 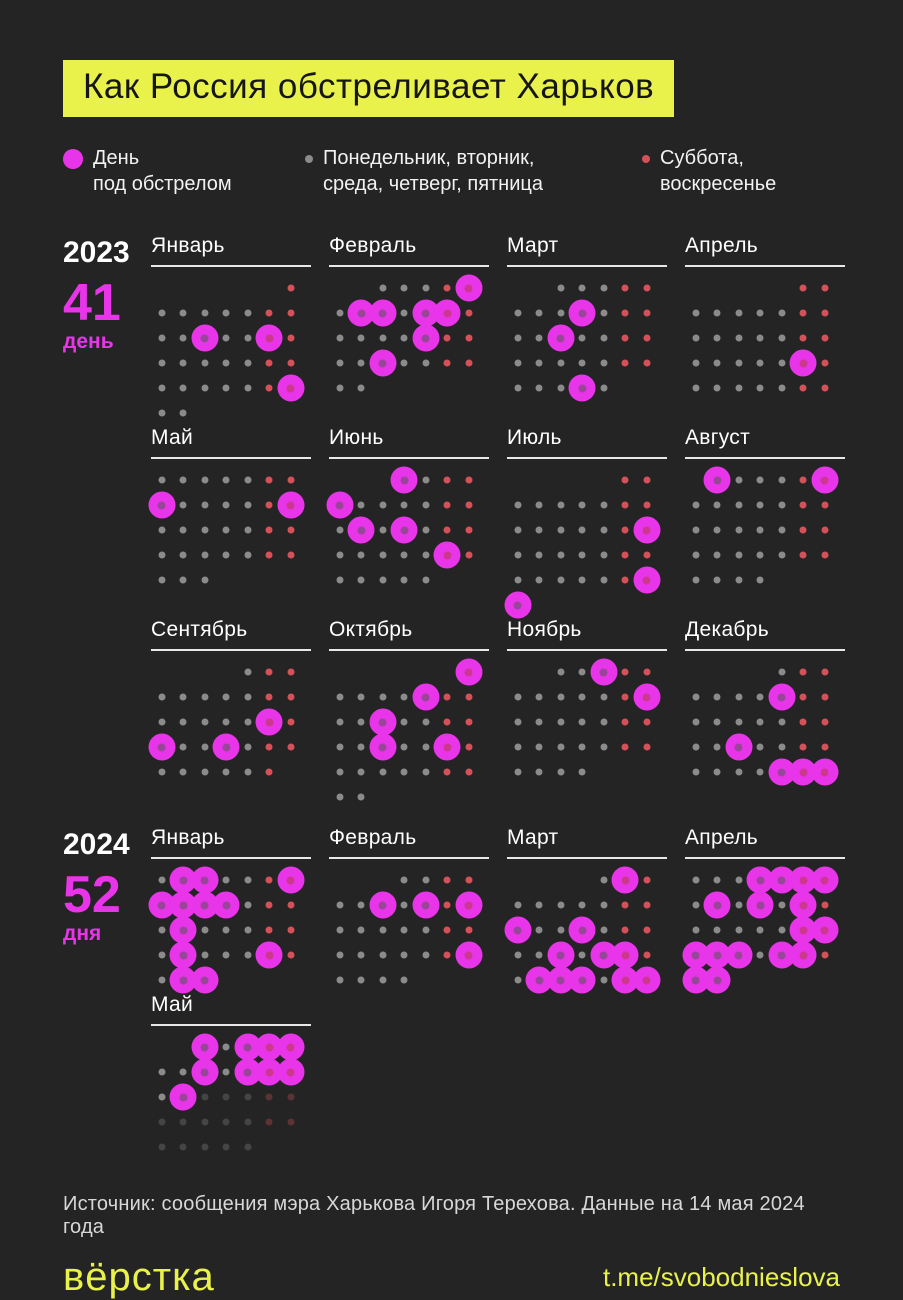 I want to click on legend-shelled-line1: День, so click(x=116, y=157).